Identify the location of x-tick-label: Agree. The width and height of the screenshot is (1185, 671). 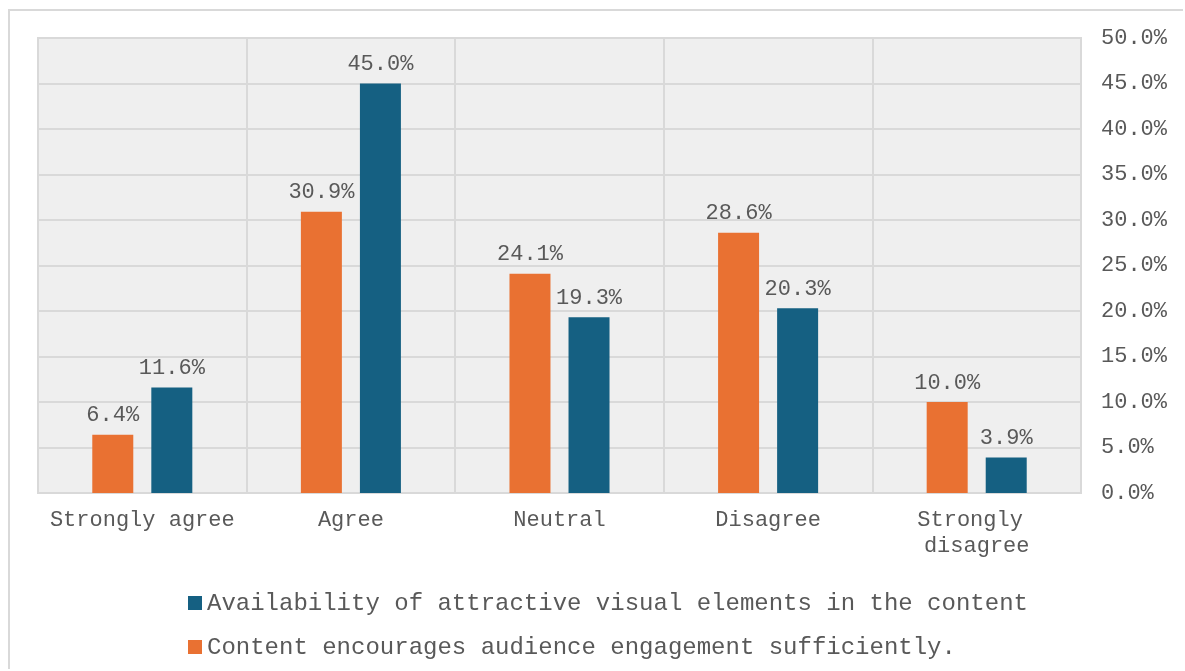
(350, 520).